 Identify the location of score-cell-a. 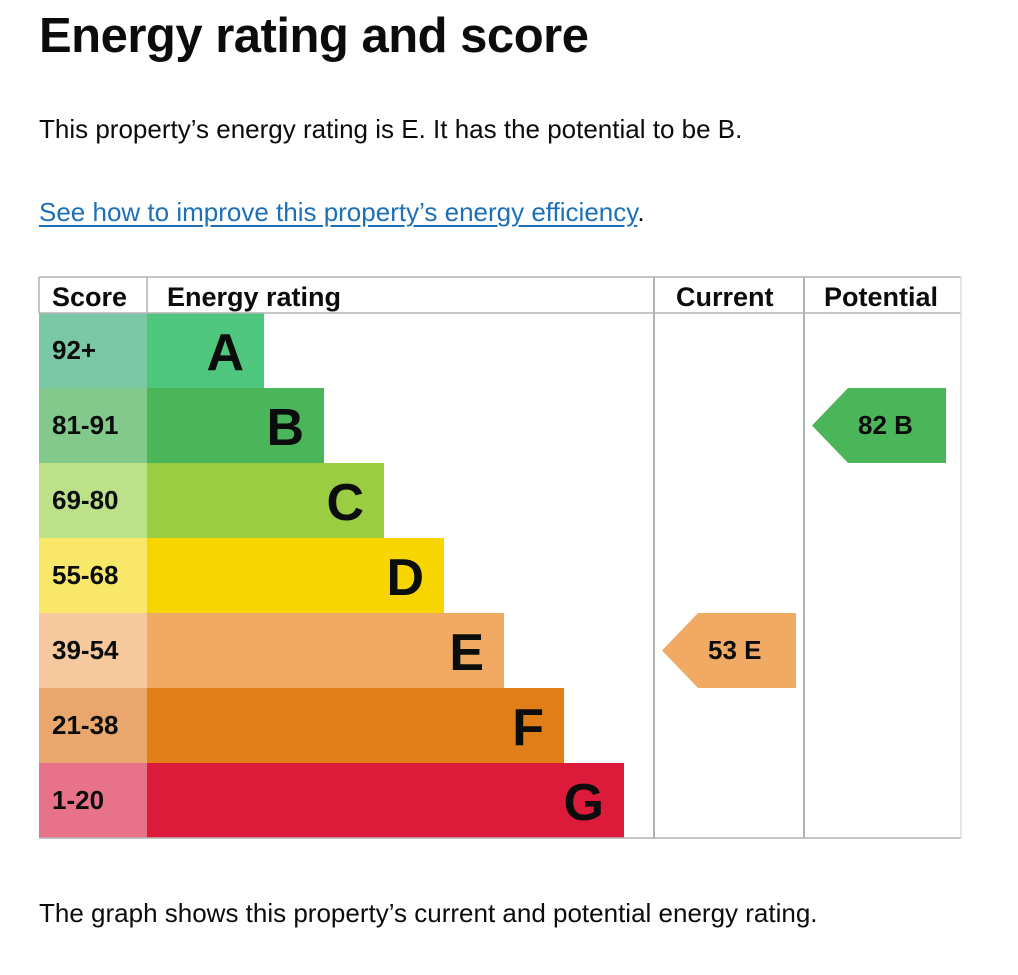
(93, 350).